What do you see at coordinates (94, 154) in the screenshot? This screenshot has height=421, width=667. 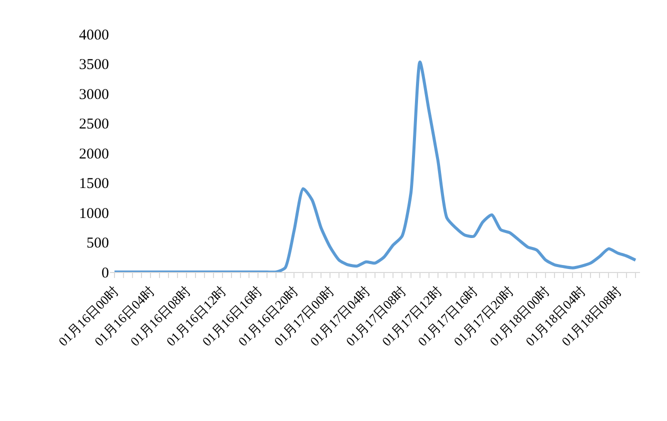 I see `y-tick-label: 2000` at bounding box center [94, 154].